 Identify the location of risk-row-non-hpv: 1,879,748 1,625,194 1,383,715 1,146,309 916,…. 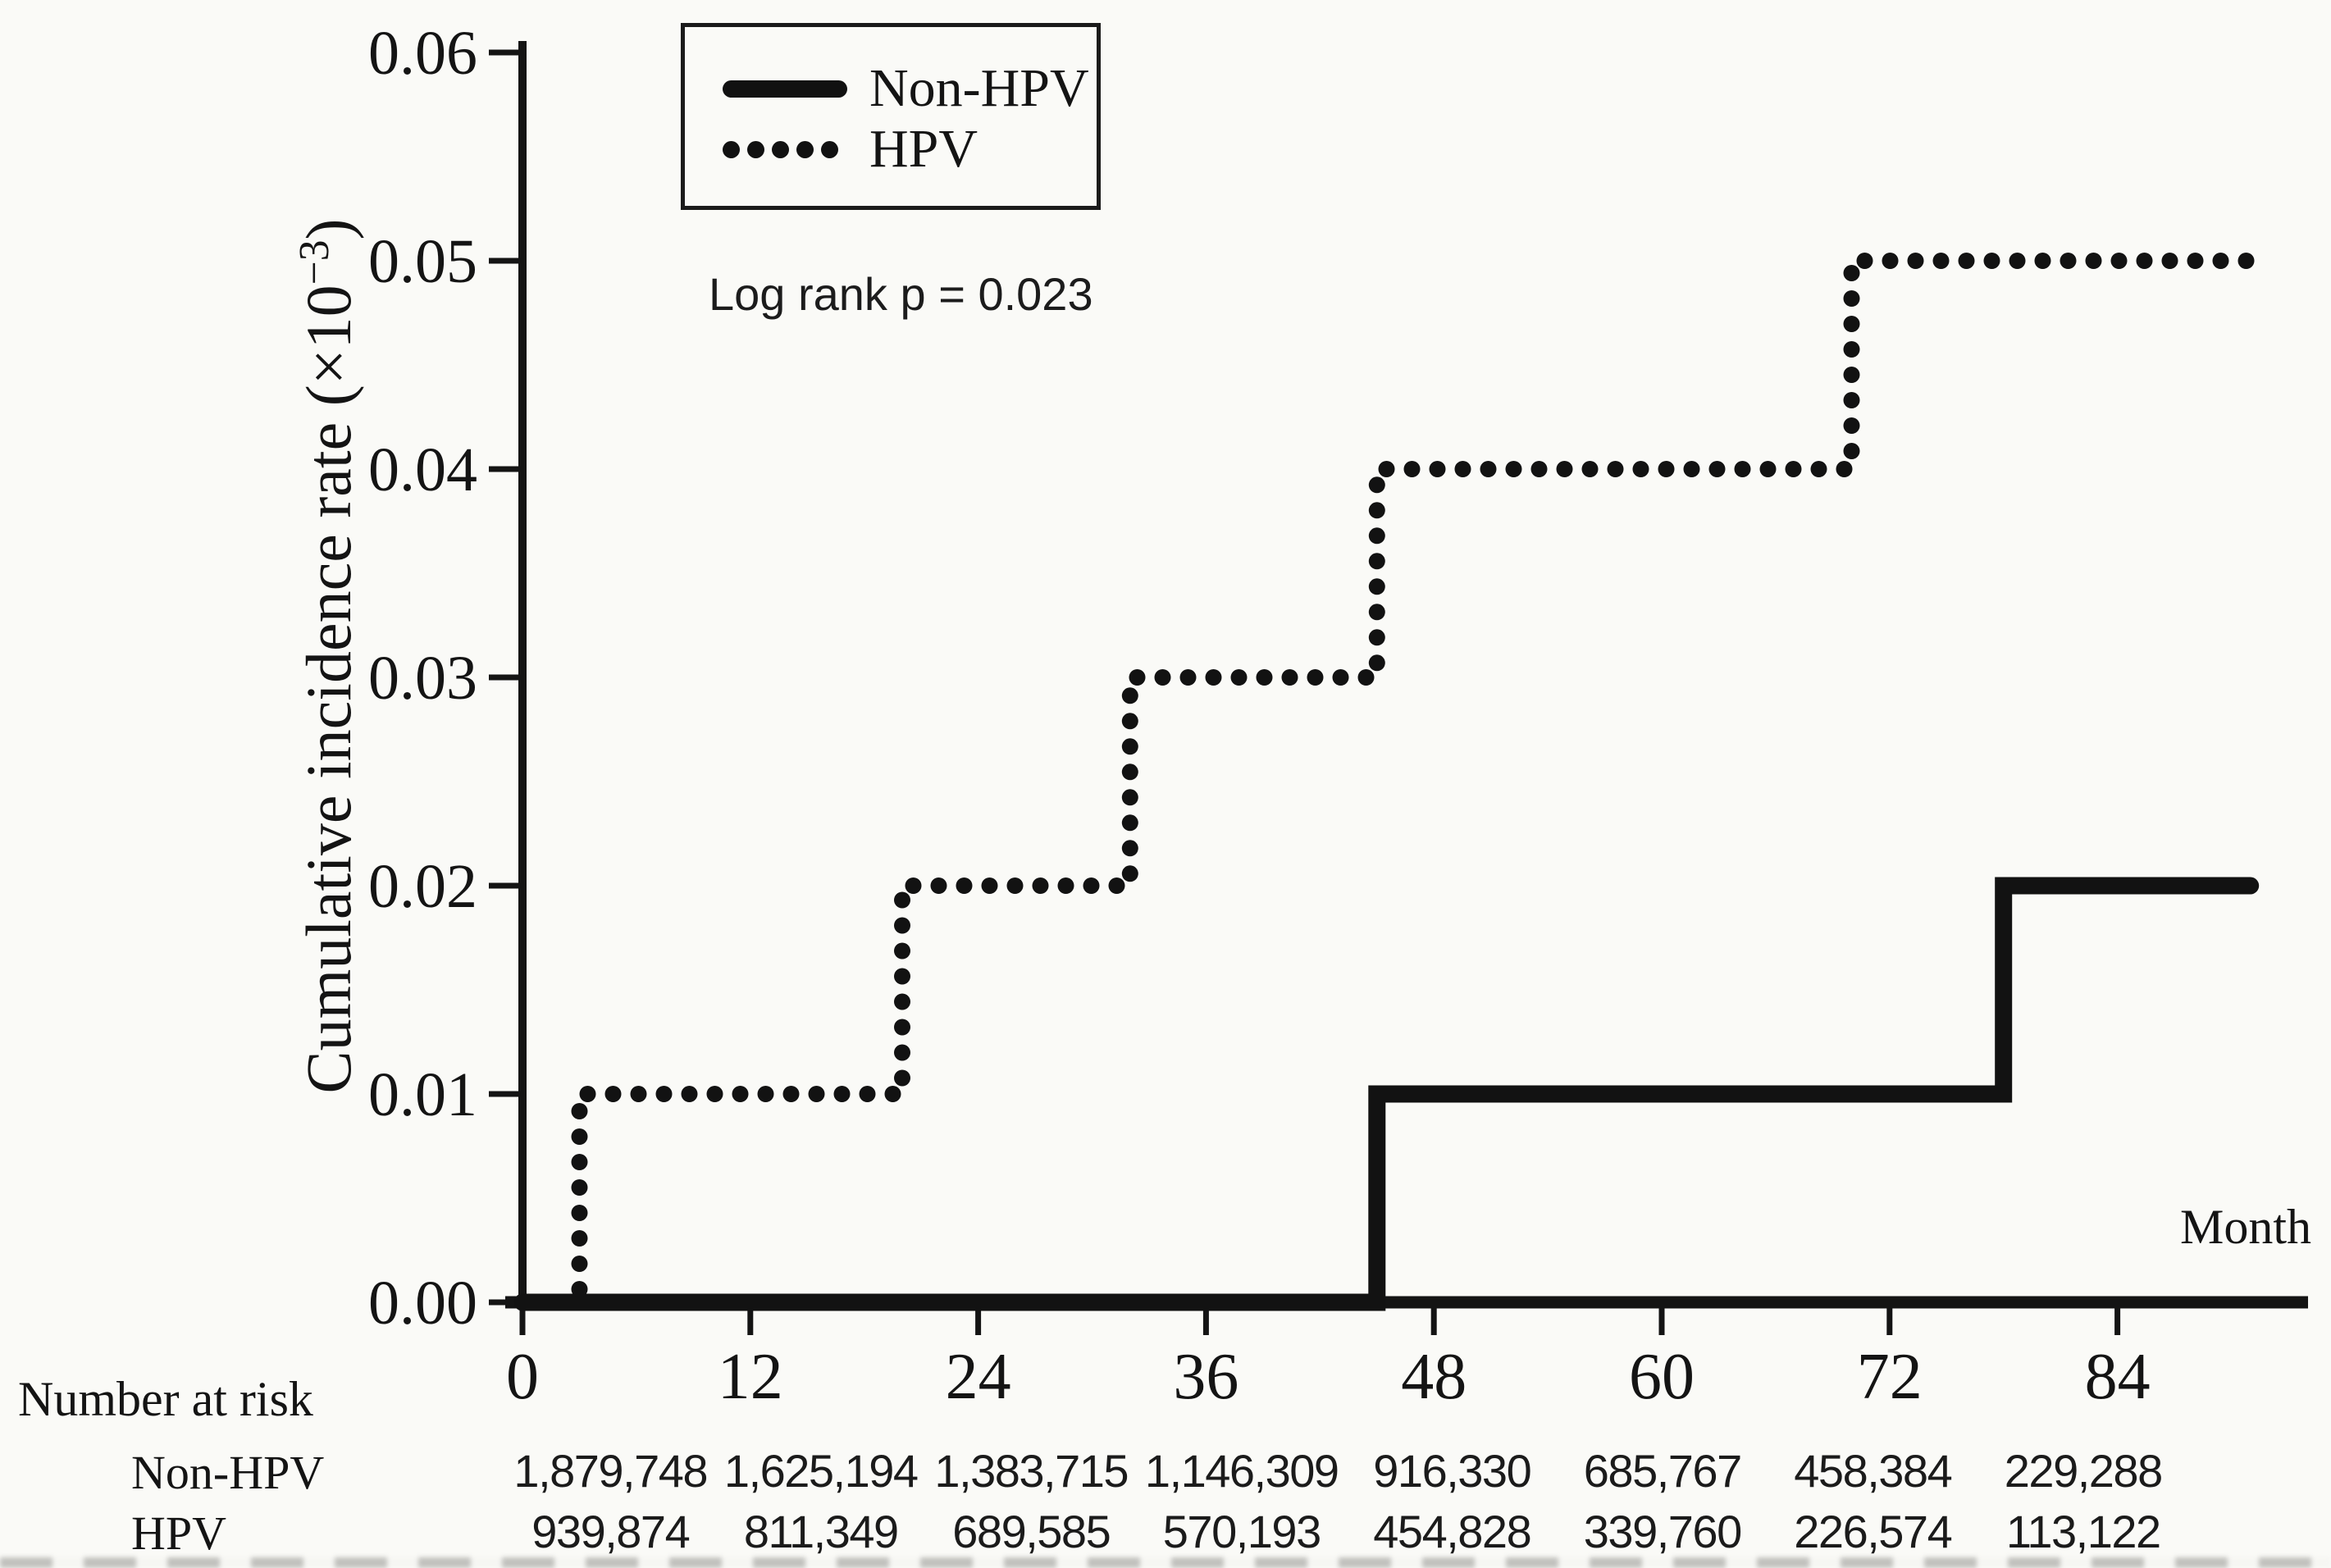
(1347, 1471).